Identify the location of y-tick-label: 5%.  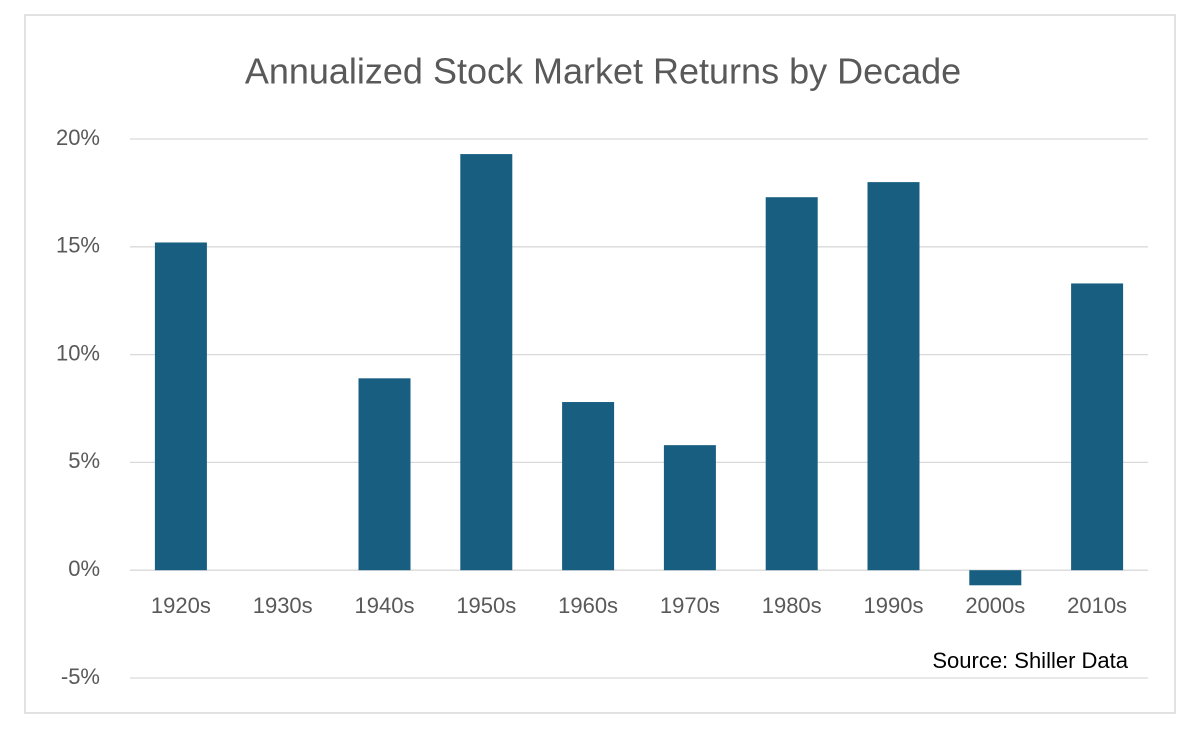
(84, 460).